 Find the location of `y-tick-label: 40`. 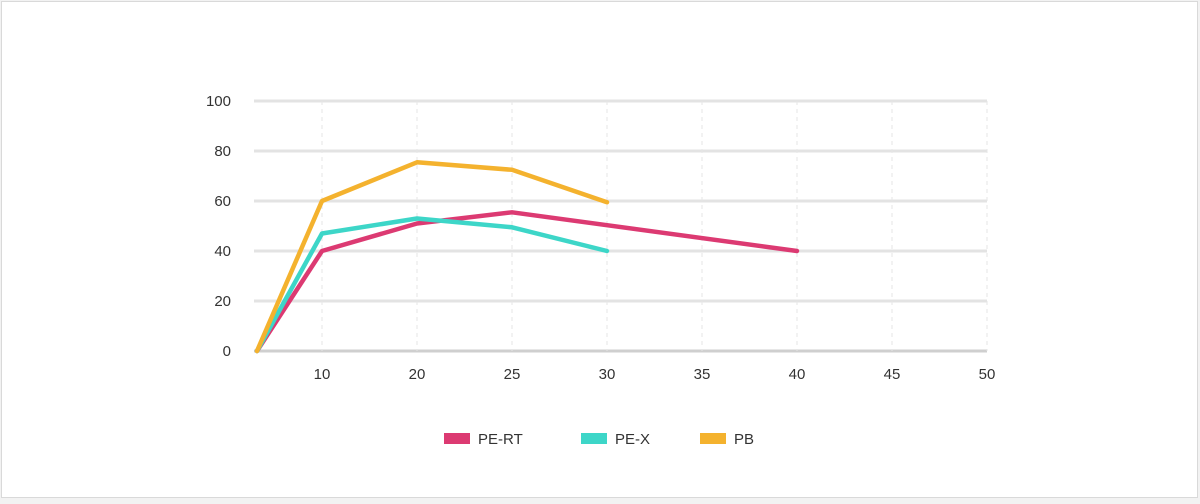

y-tick-label: 40 is located at coordinates (222, 251).